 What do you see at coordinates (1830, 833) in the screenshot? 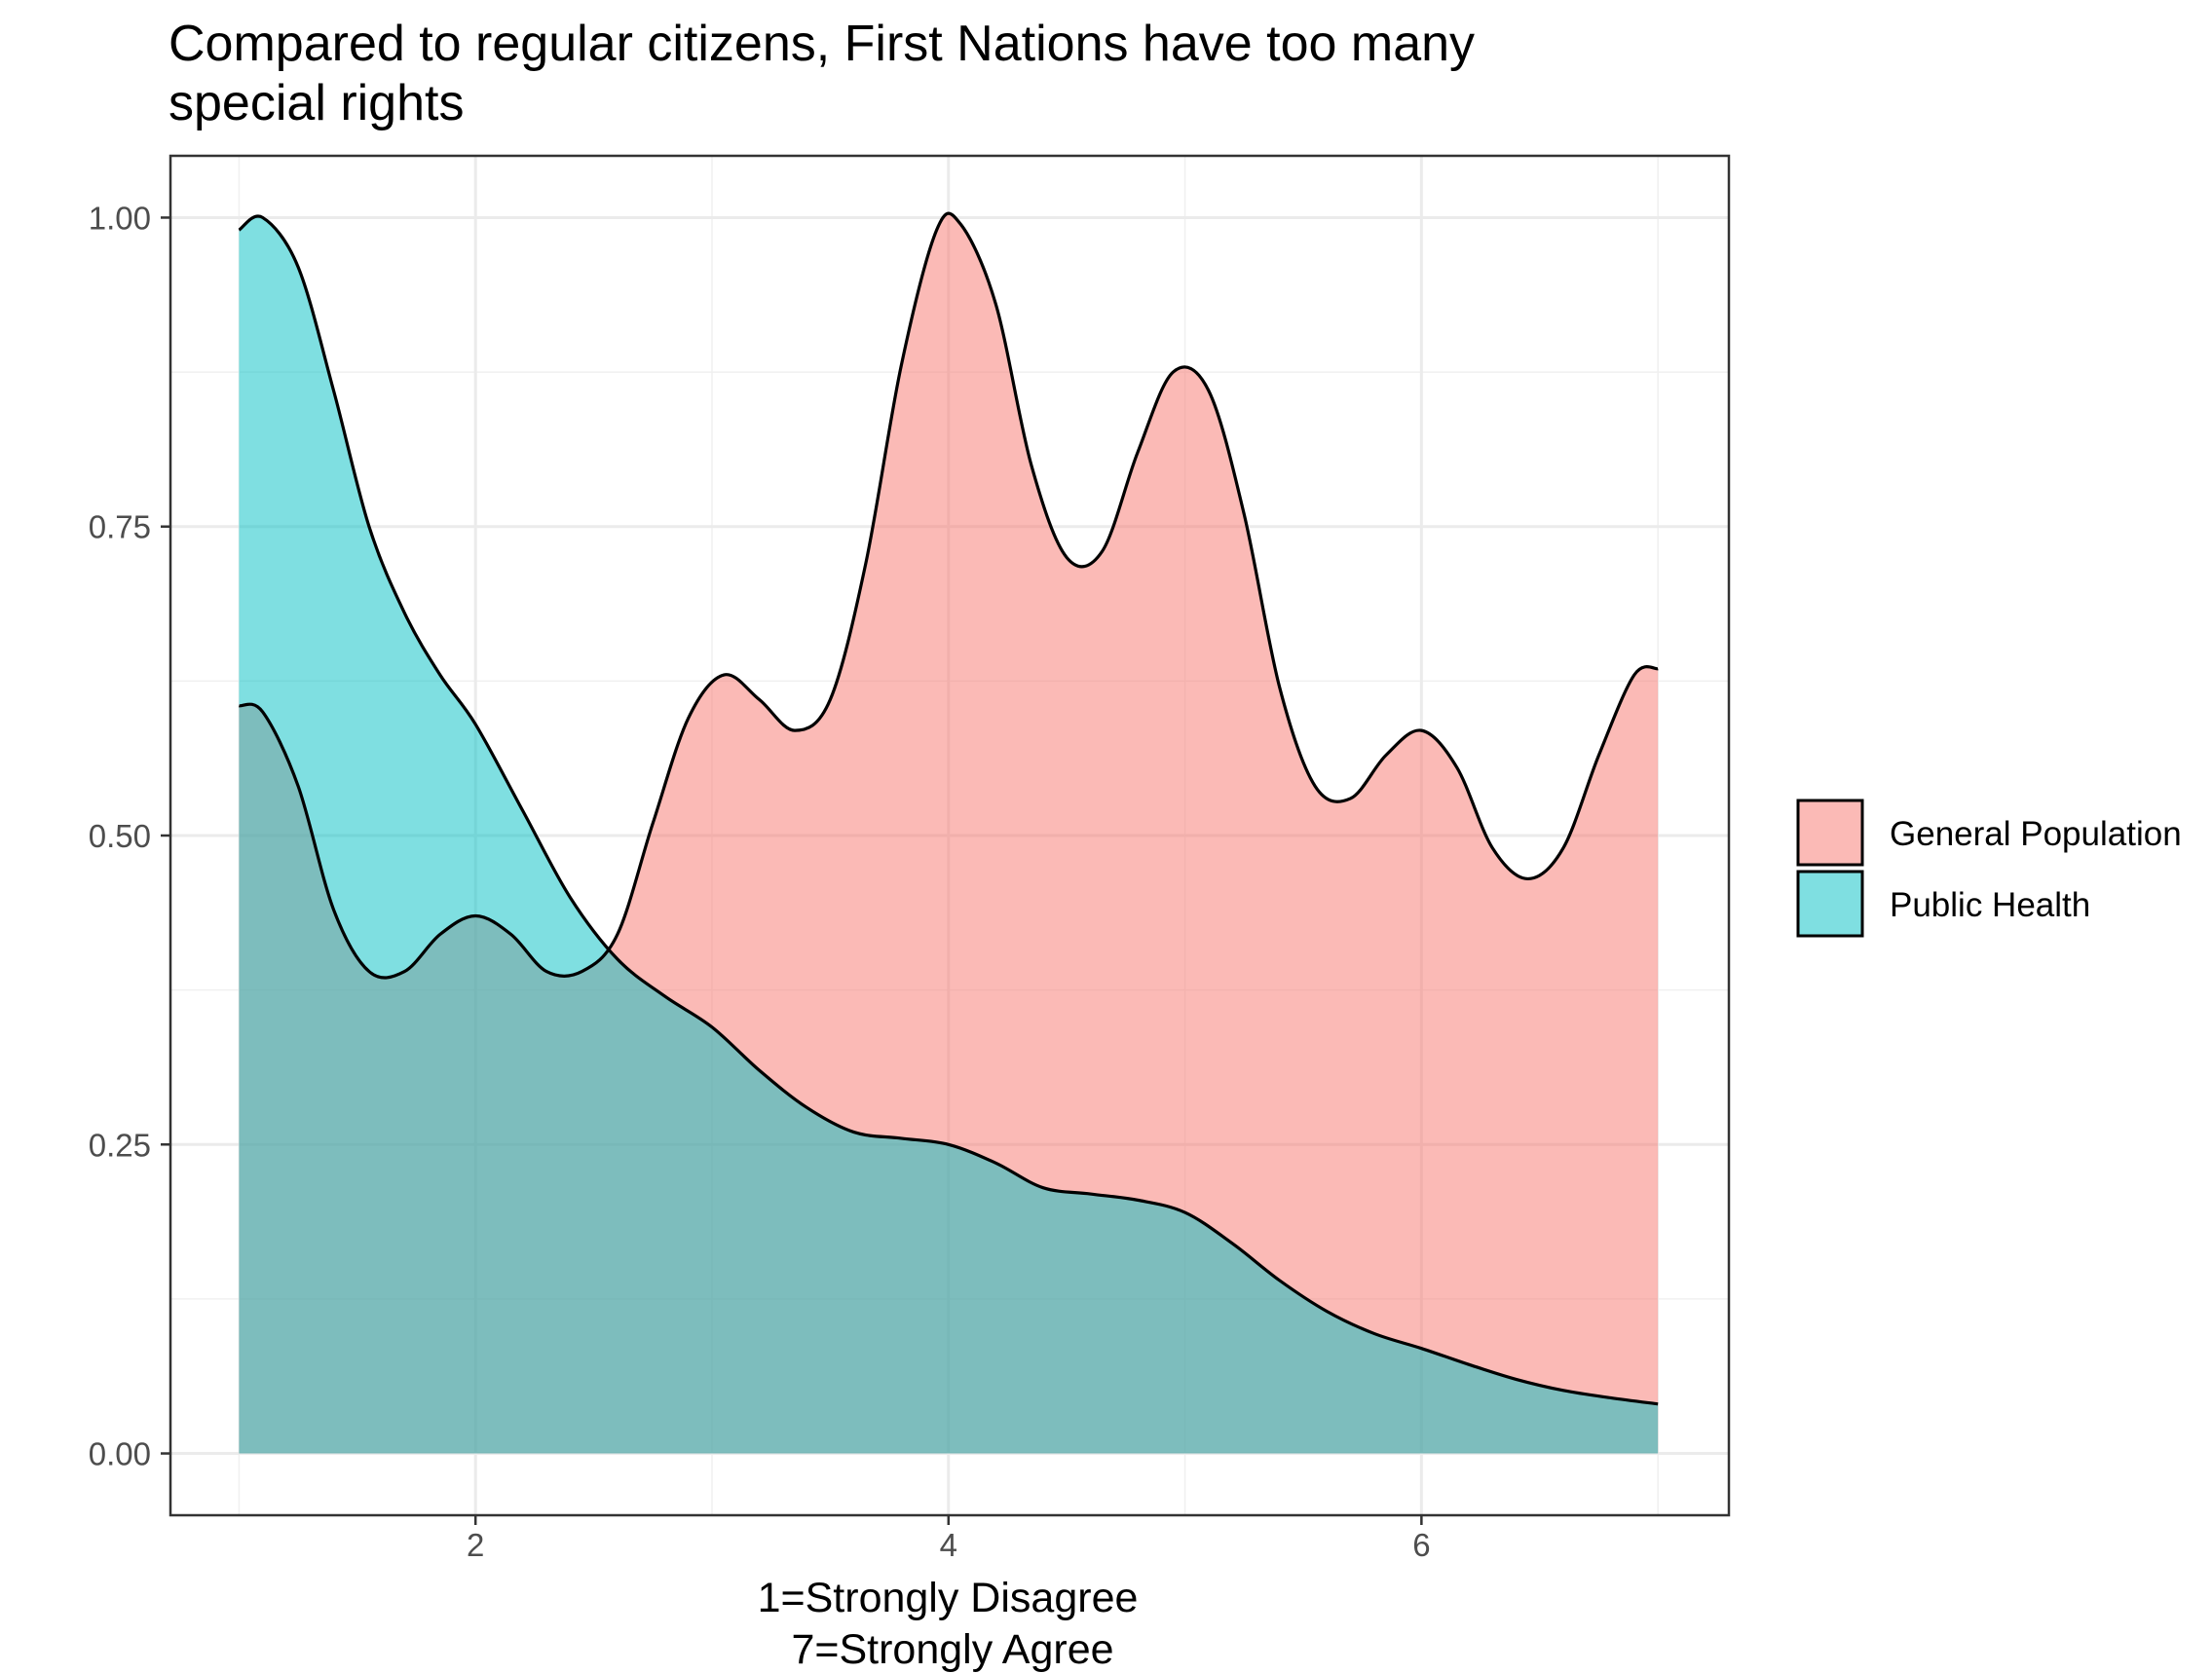
I see `legend-swatch-general-population` at bounding box center [1830, 833].